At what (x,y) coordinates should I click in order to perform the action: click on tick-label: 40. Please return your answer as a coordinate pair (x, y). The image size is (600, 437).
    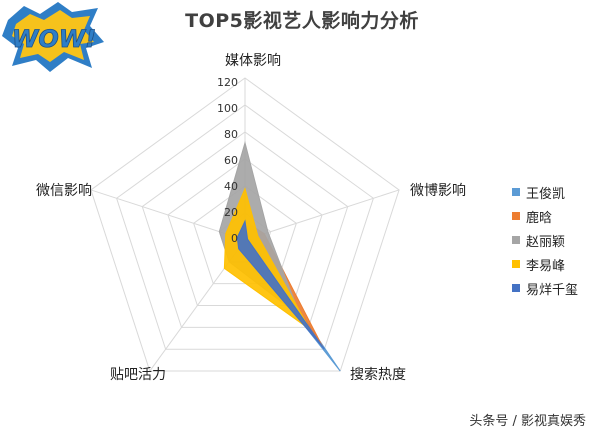
    Looking at the image, I should click on (231, 186).